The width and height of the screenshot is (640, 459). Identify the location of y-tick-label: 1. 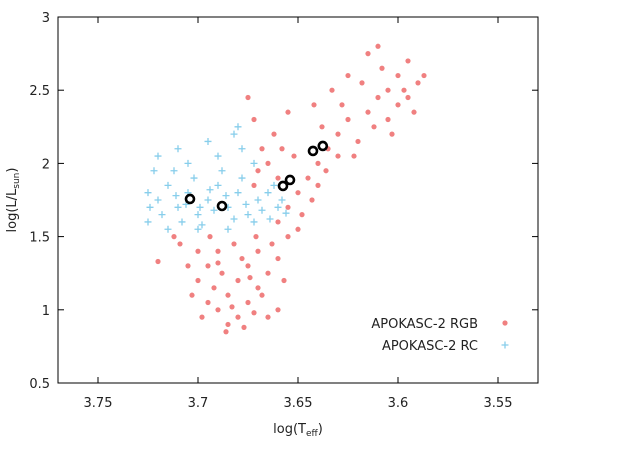
(46, 311).